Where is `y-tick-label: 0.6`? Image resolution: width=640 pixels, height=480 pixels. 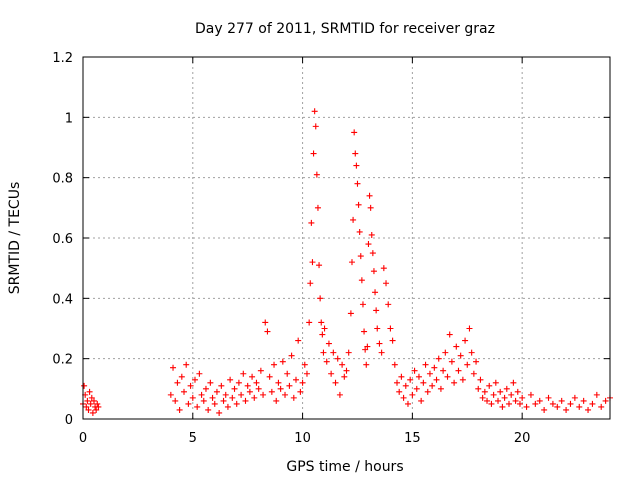 y-tick-label: 0.6 is located at coordinates (62, 239).